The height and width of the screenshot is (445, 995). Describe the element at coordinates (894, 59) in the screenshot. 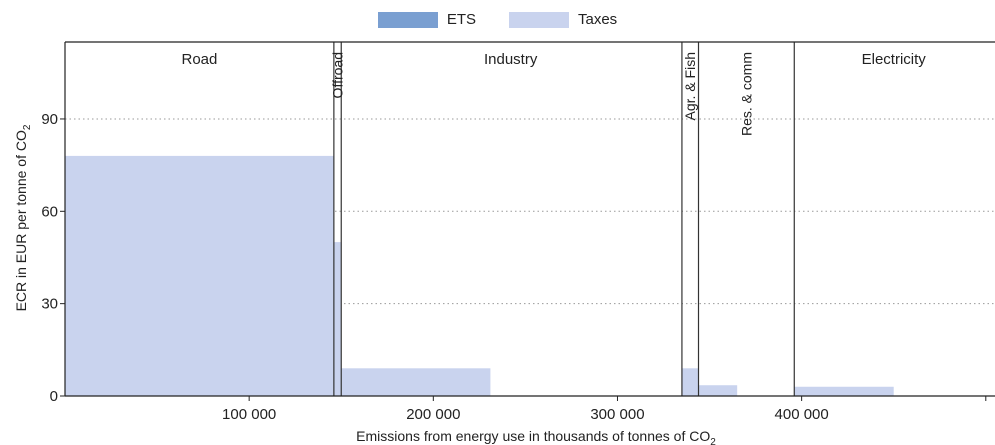

I see `sector-label: Electricity` at that location.